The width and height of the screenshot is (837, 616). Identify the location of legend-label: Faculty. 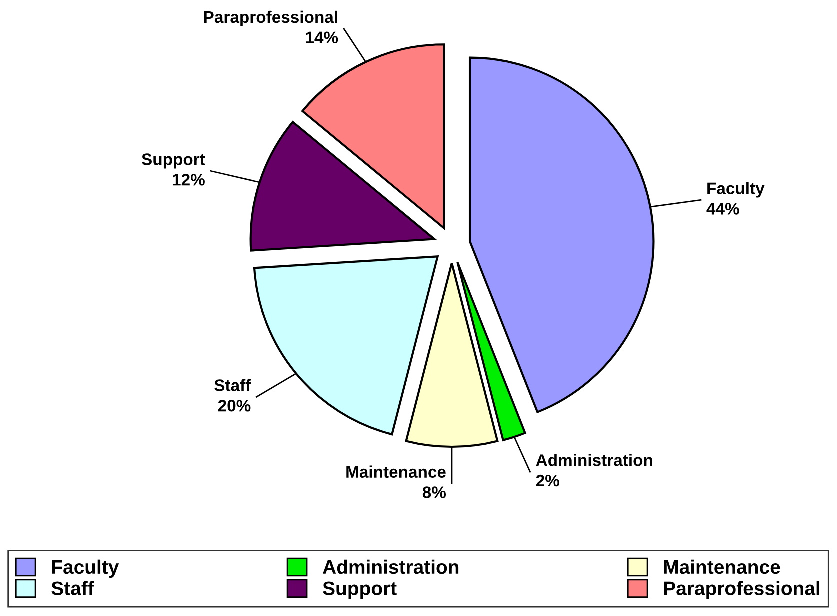
(86, 569).